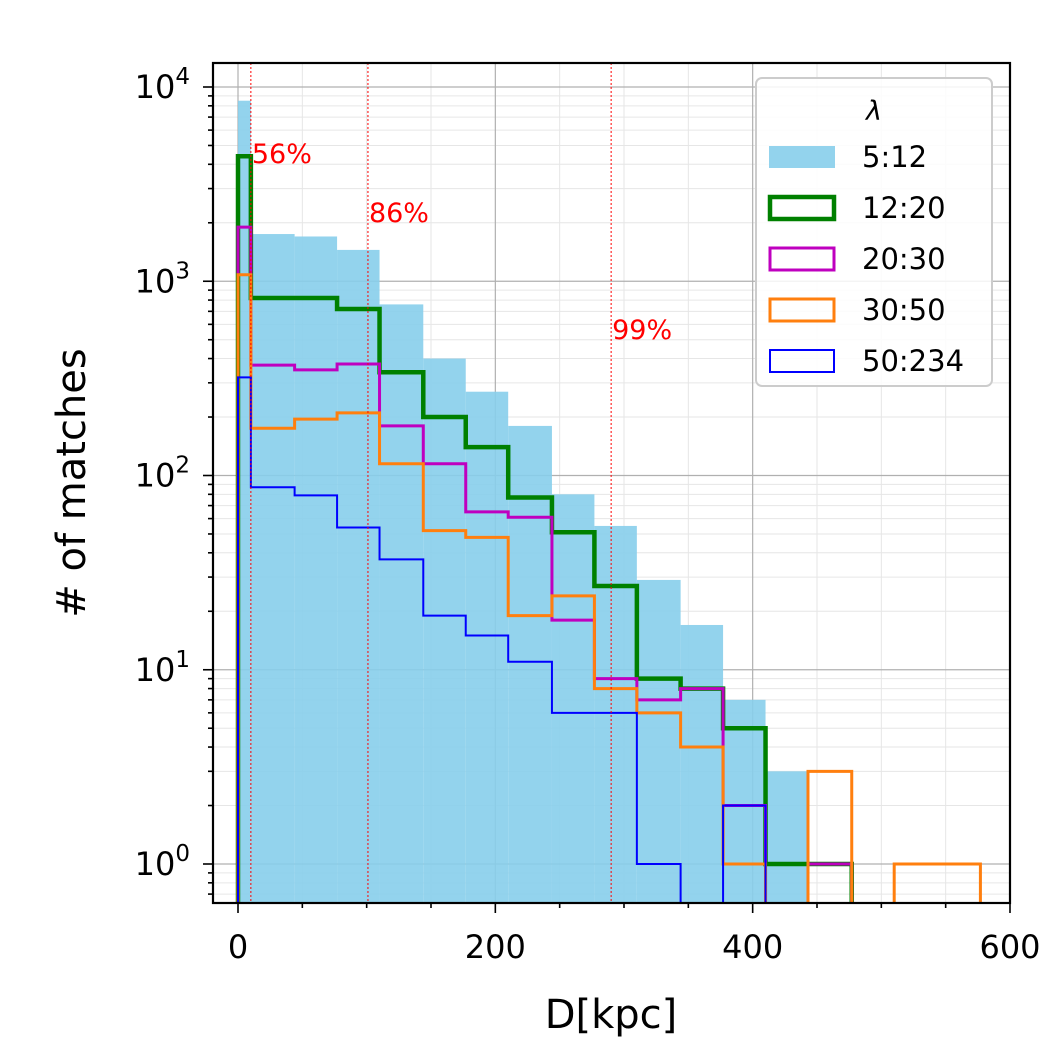  Describe the element at coordinates (913, 361) in the screenshot. I see `legend-label: 50:234` at that location.